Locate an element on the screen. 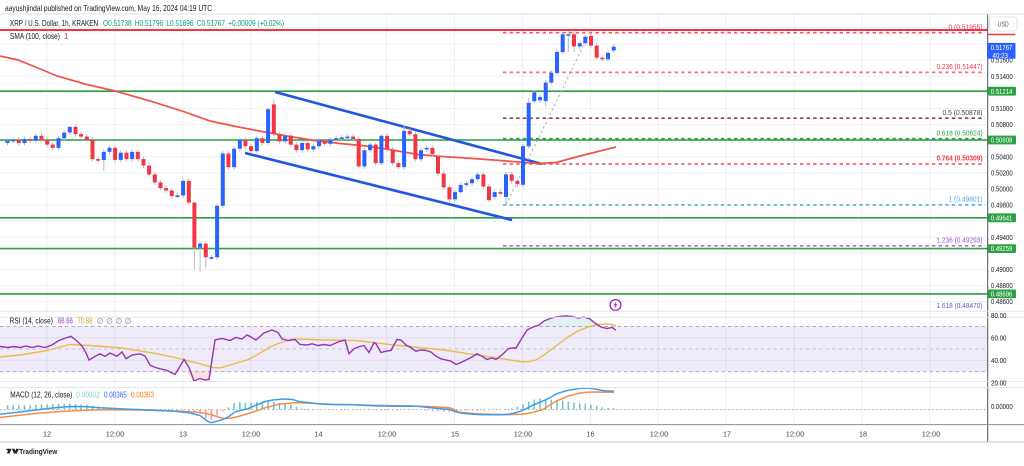  svg-text: 0.00000 is located at coordinates (1002, 406).